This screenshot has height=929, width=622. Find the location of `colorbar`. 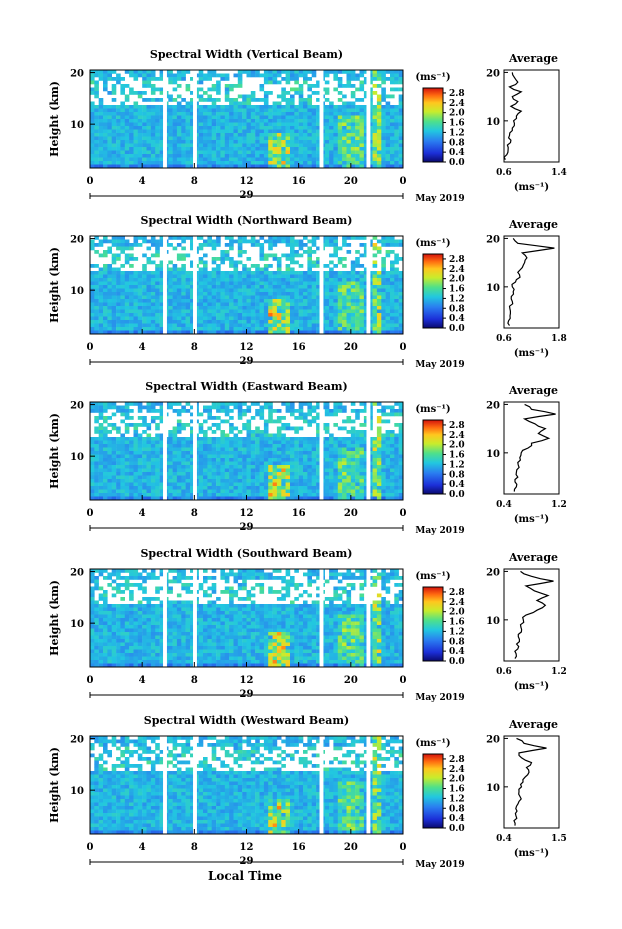

colorbar is located at coordinates (433, 291).